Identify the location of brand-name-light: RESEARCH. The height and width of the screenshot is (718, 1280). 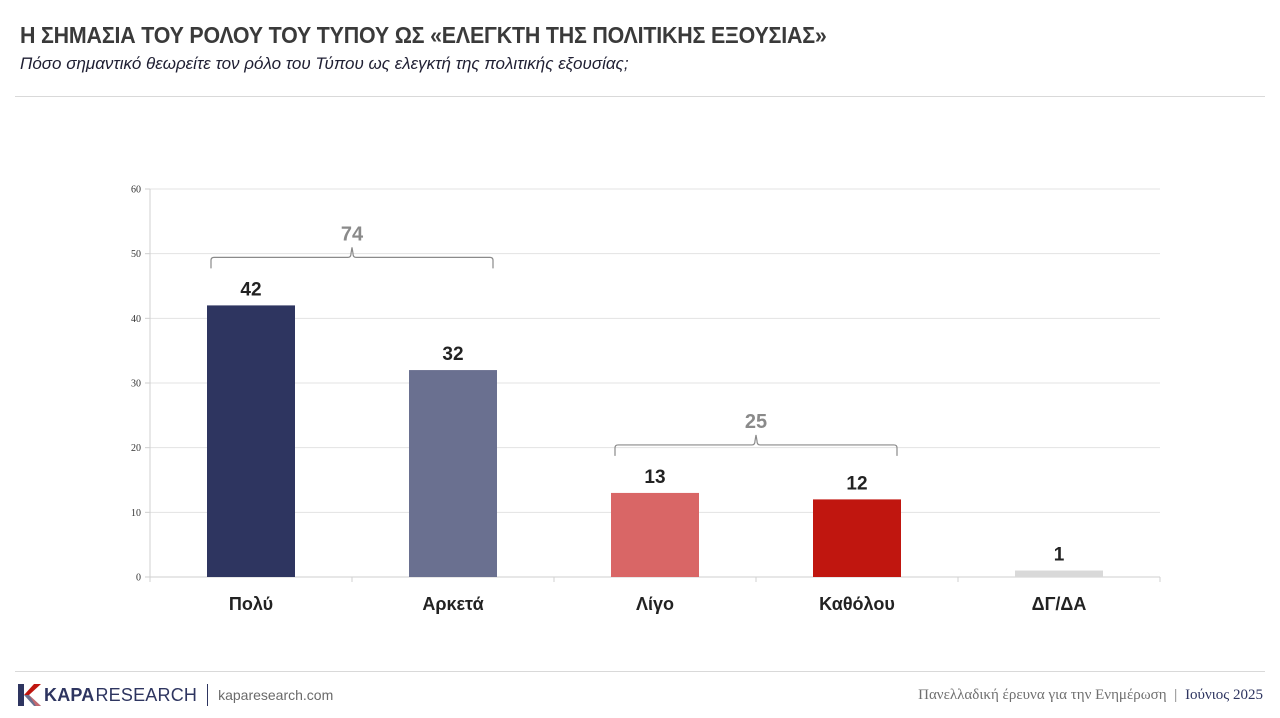
(146, 694).